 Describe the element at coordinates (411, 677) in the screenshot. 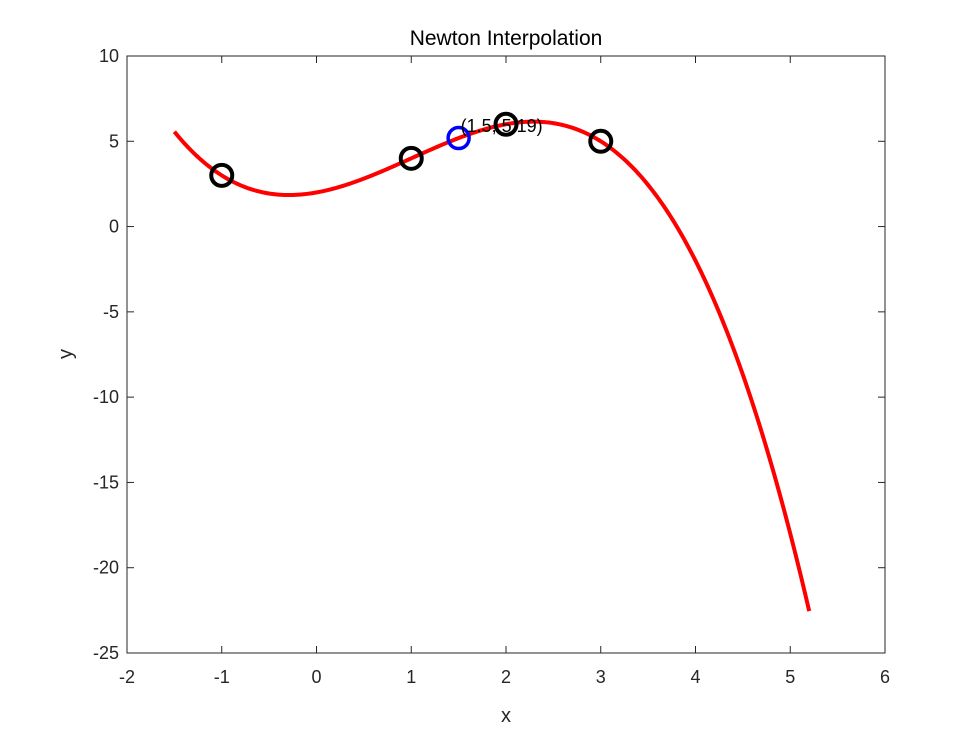

I see `x-tick-label: 1` at that location.